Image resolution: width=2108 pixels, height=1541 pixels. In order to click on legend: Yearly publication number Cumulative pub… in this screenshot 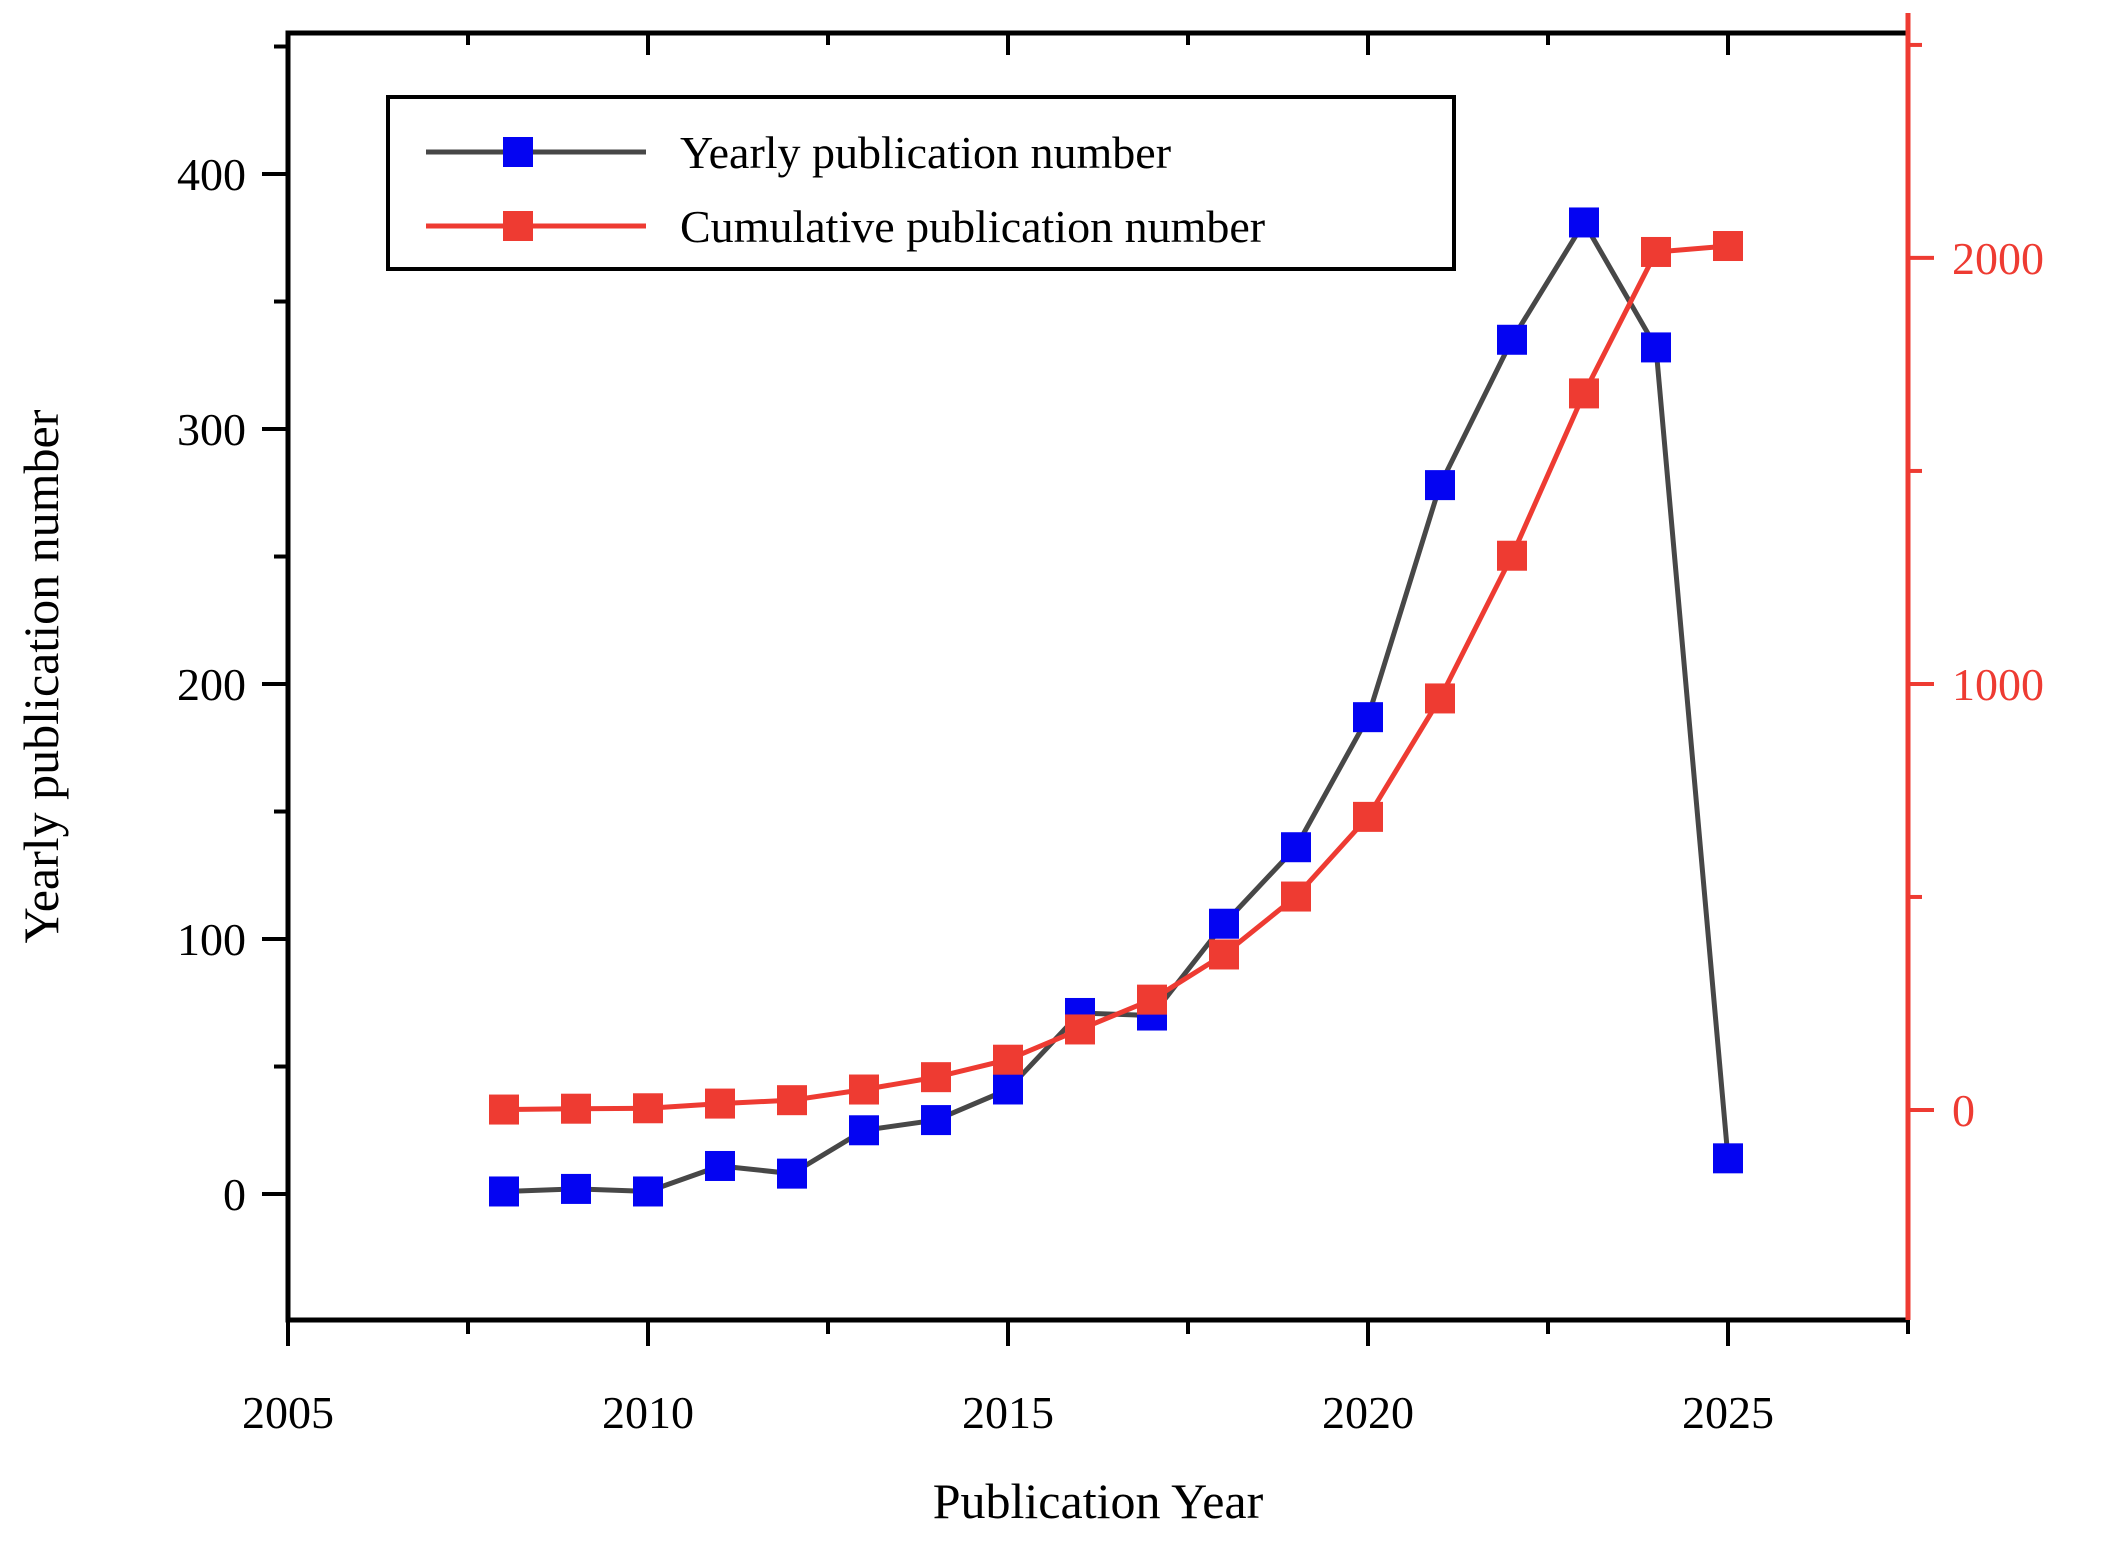, I will do `click(921, 183)`.